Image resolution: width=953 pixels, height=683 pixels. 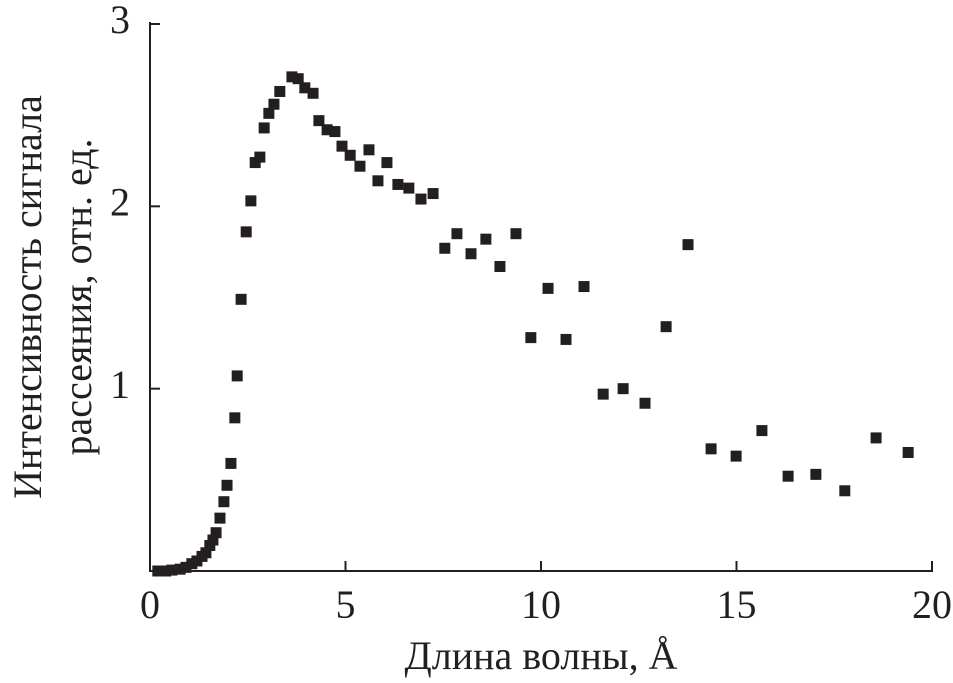 I want to click on x-tick-label: 20, so click(x=932, y=604).